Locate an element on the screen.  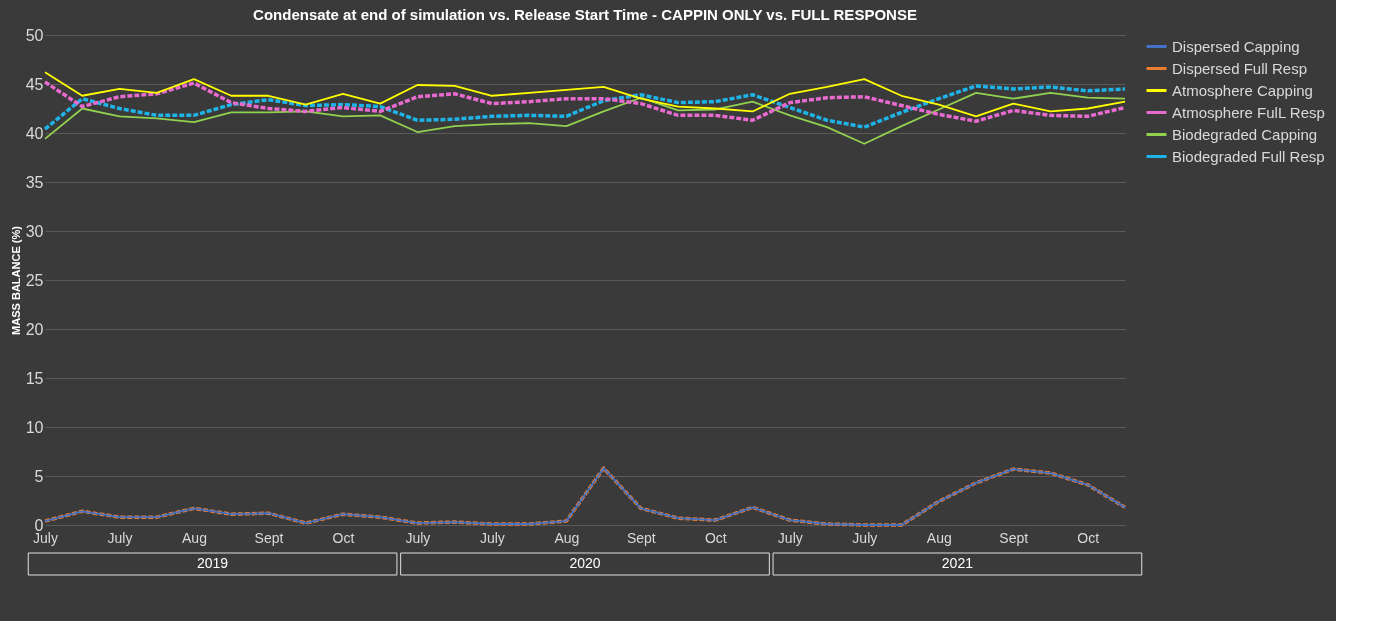
y-axis-title: MASS BALANCE (%) is located at coordinates (15, 280).